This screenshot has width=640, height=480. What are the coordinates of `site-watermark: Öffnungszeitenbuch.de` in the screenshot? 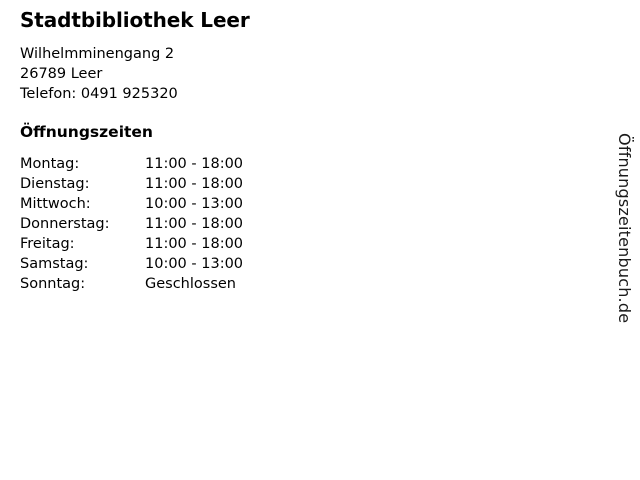 It's located at (624, 228).